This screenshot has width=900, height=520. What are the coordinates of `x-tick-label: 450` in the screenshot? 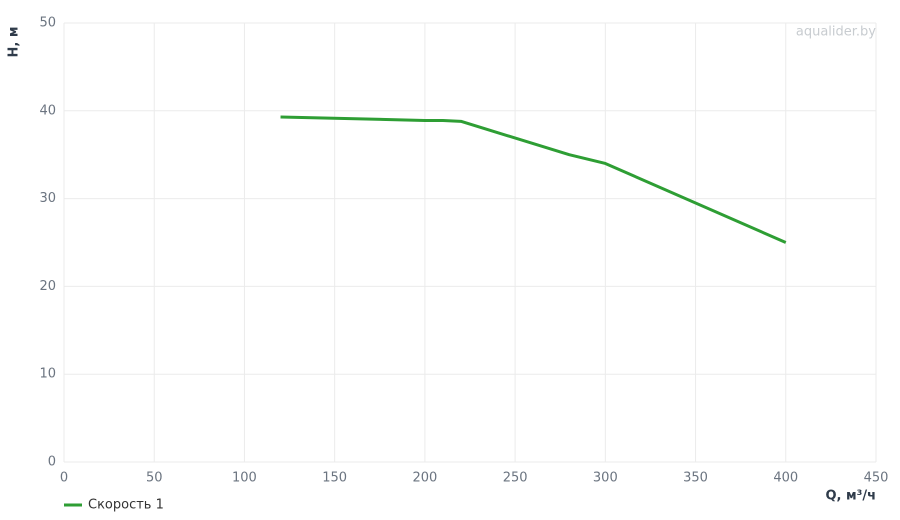 It's located at (876, 478).